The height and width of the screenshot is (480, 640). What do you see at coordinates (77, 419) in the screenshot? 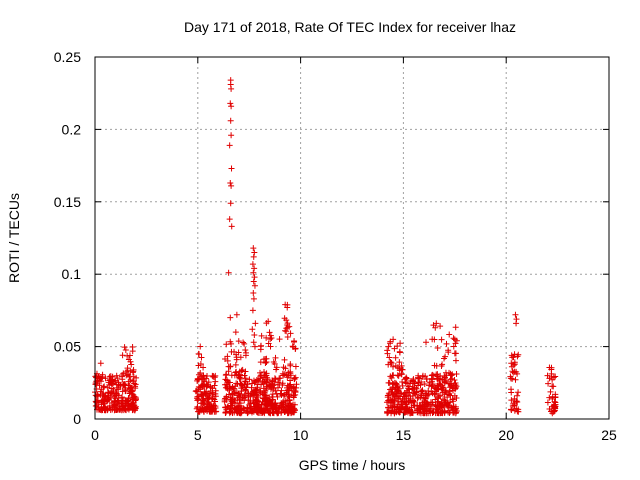
I see `y-tick-label: 0` at bounding box center [77, 419].